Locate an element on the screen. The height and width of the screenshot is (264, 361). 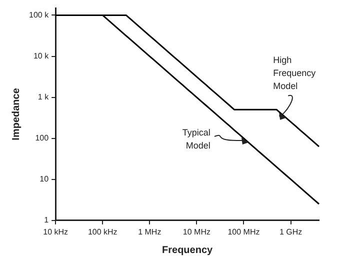
series-label: Typical Model is located at coordinates (196, 138).